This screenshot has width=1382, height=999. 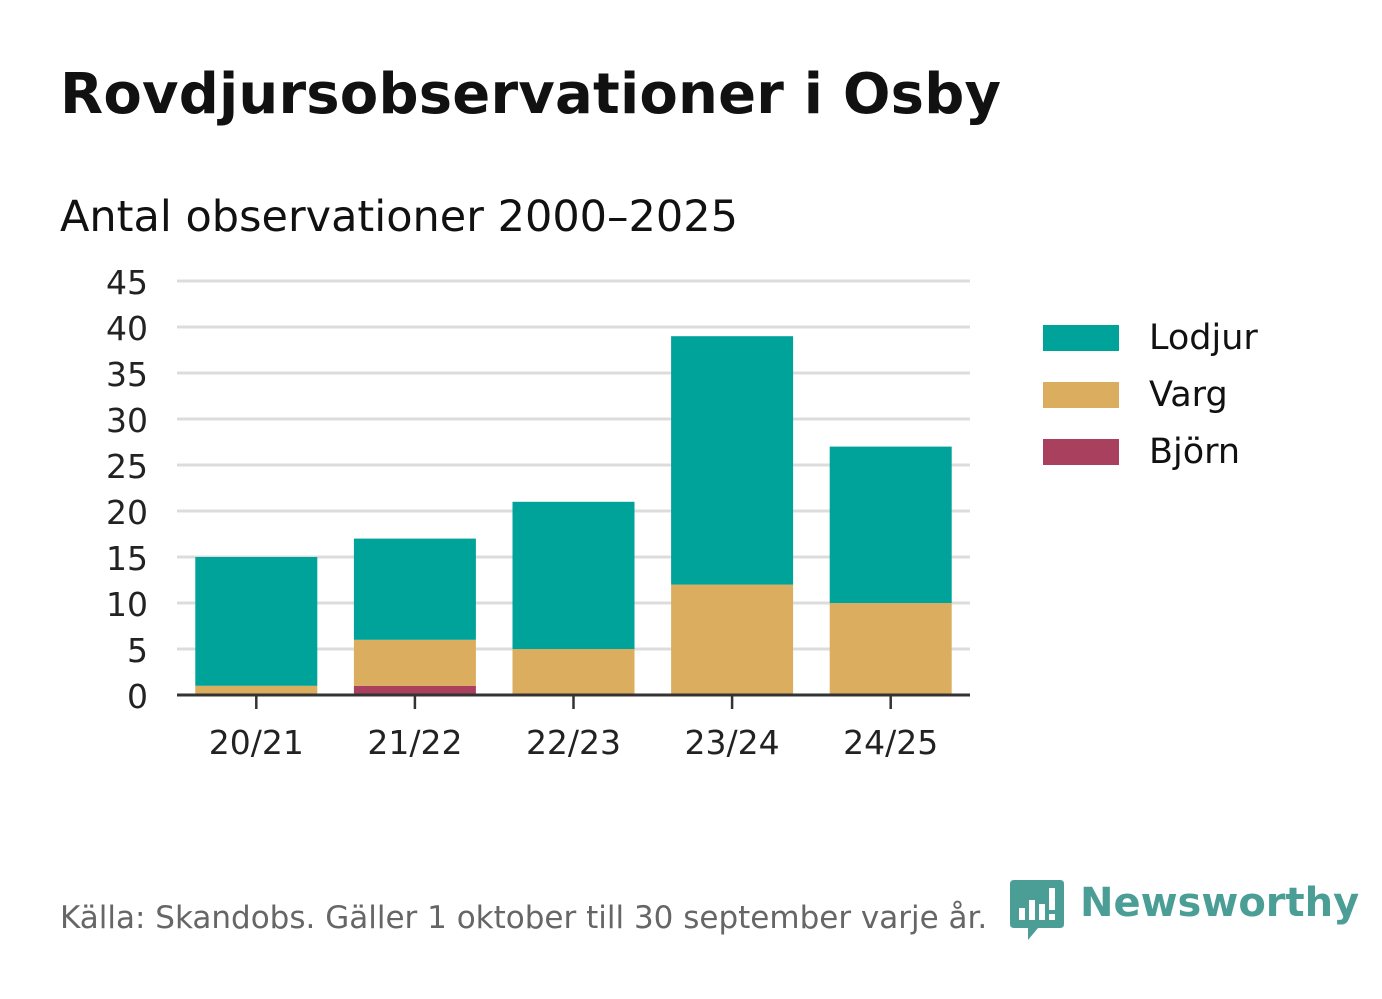 I want to click on y-tick-label: 10, so click(x=127, y=604).